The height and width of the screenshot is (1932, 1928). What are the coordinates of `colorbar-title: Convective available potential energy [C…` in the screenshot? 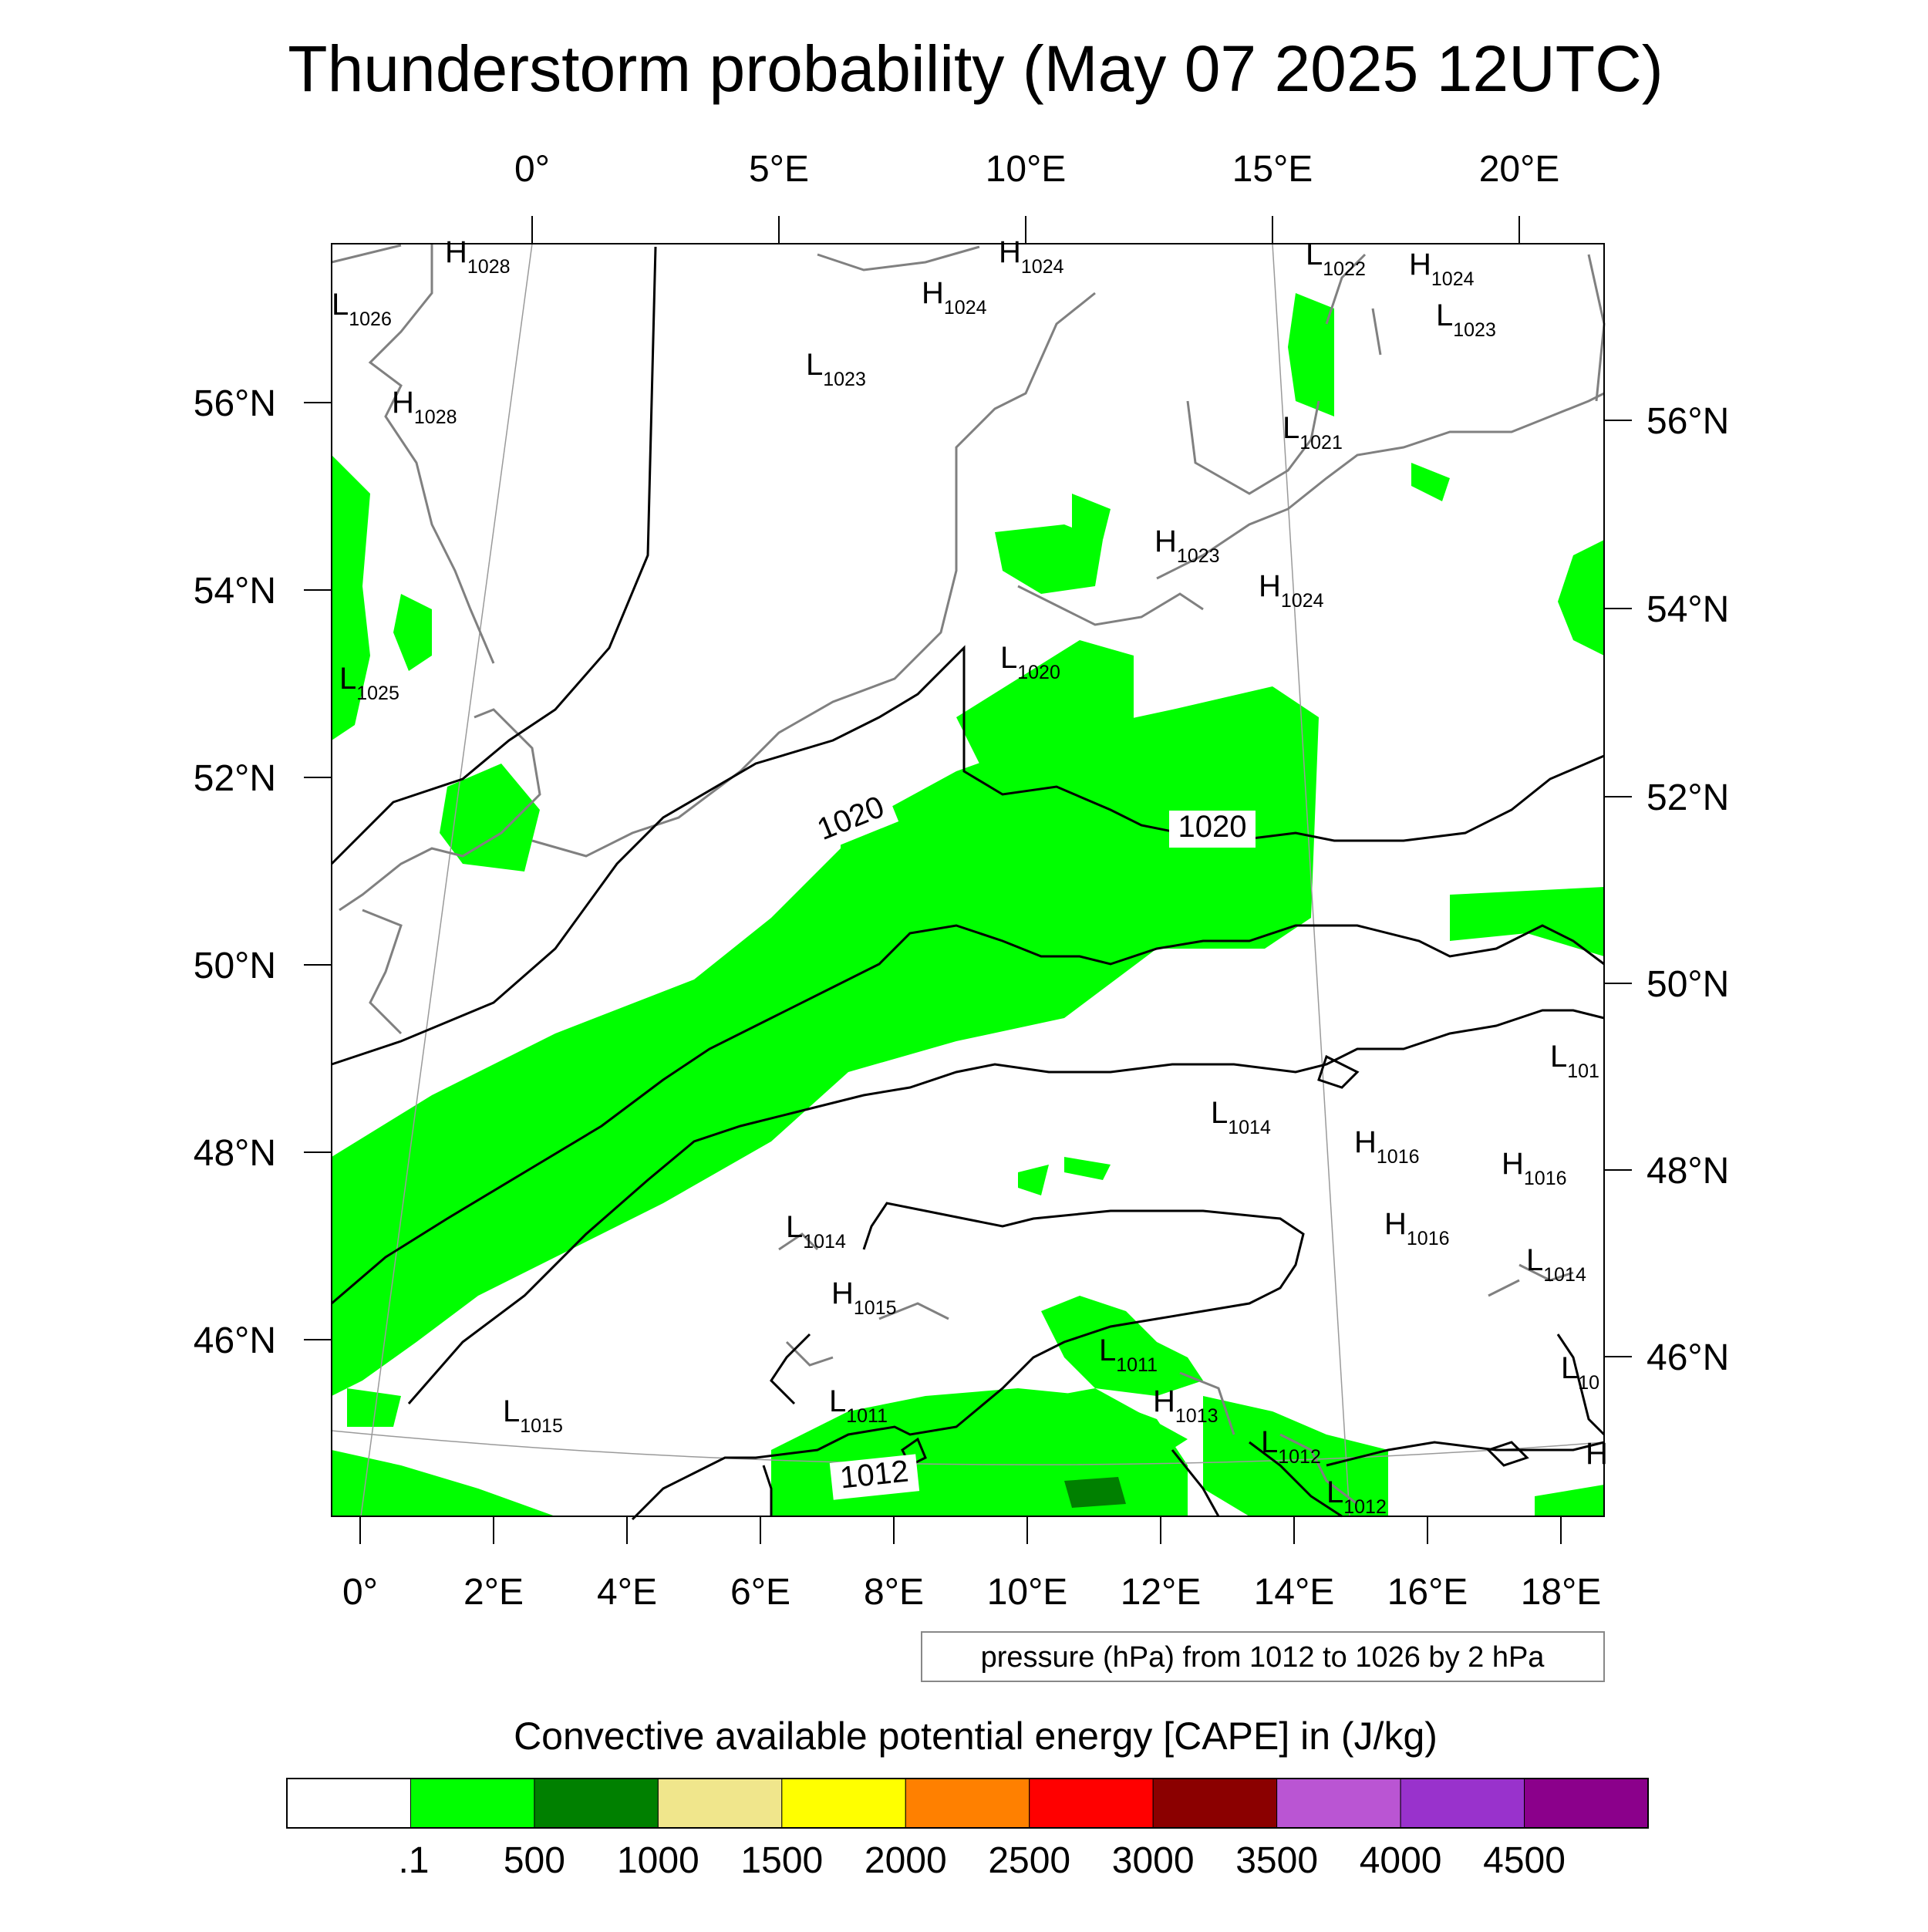 It's located at (976, 1736).